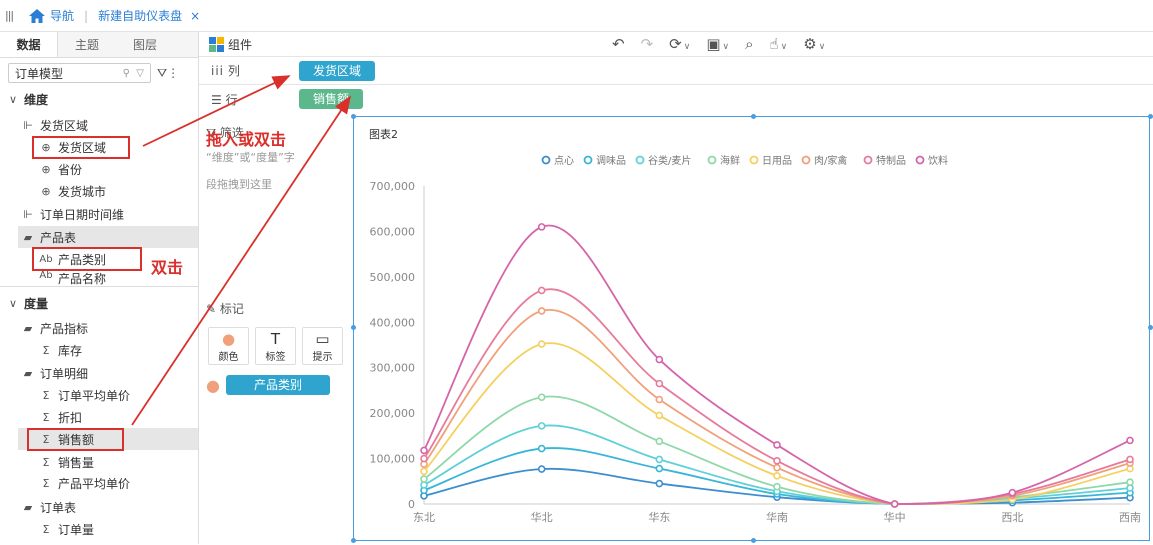 This screenshot has width=1153, height=545. Describe the element at coordinates (29, 44) in the screenshot. I see `tab-data: 数据` at that location.